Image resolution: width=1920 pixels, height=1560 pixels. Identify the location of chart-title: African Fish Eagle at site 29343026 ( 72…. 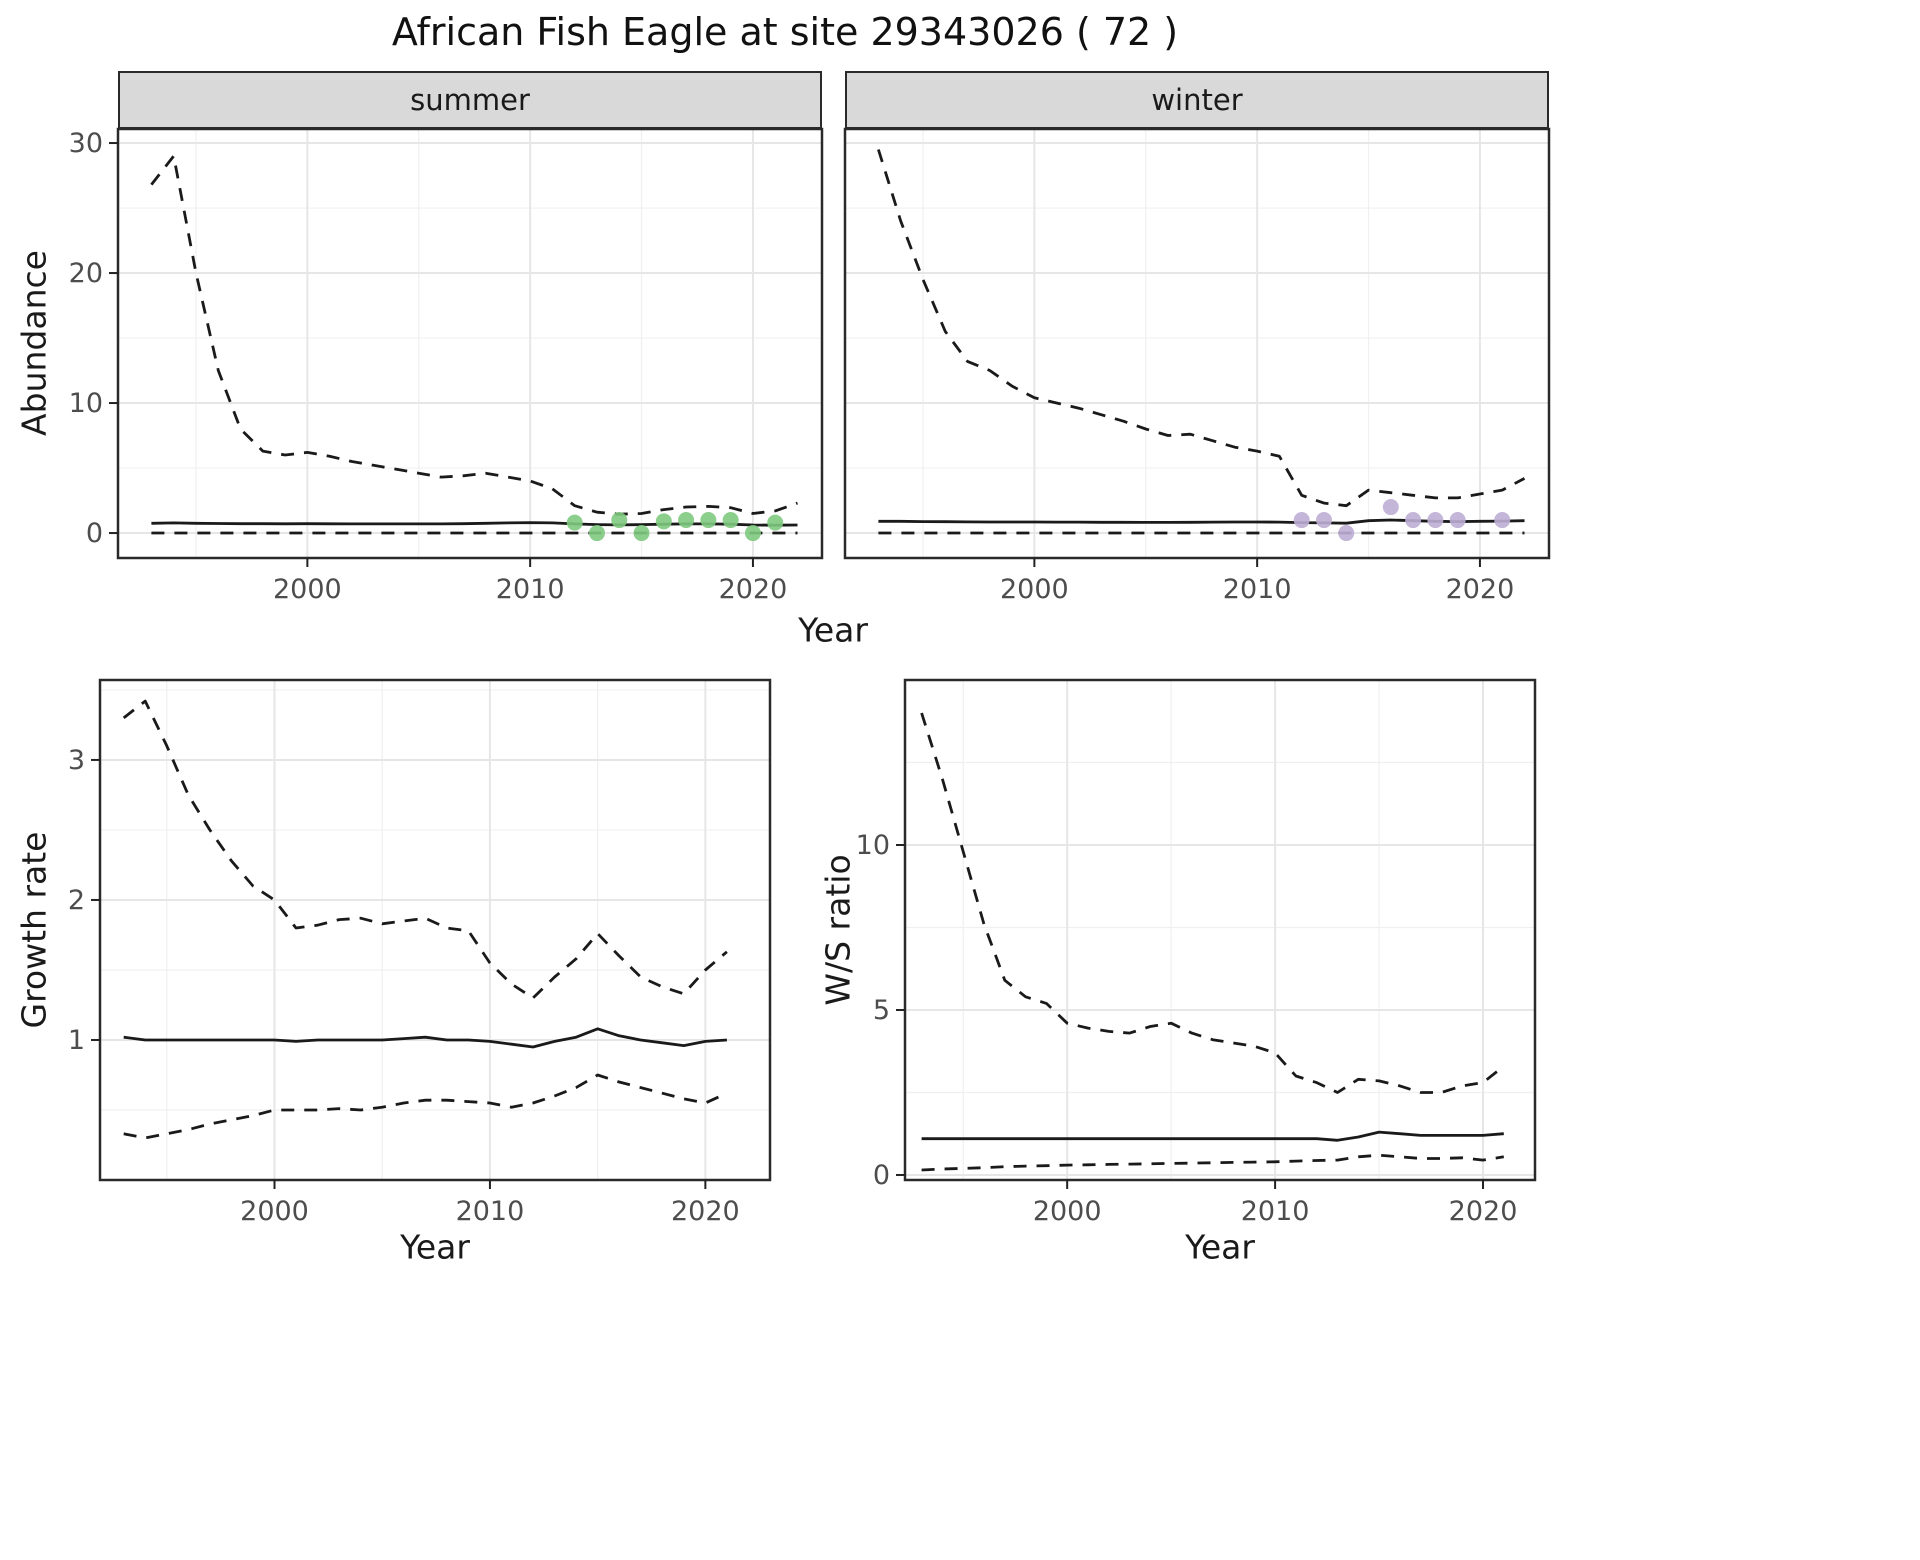
(785, 32).